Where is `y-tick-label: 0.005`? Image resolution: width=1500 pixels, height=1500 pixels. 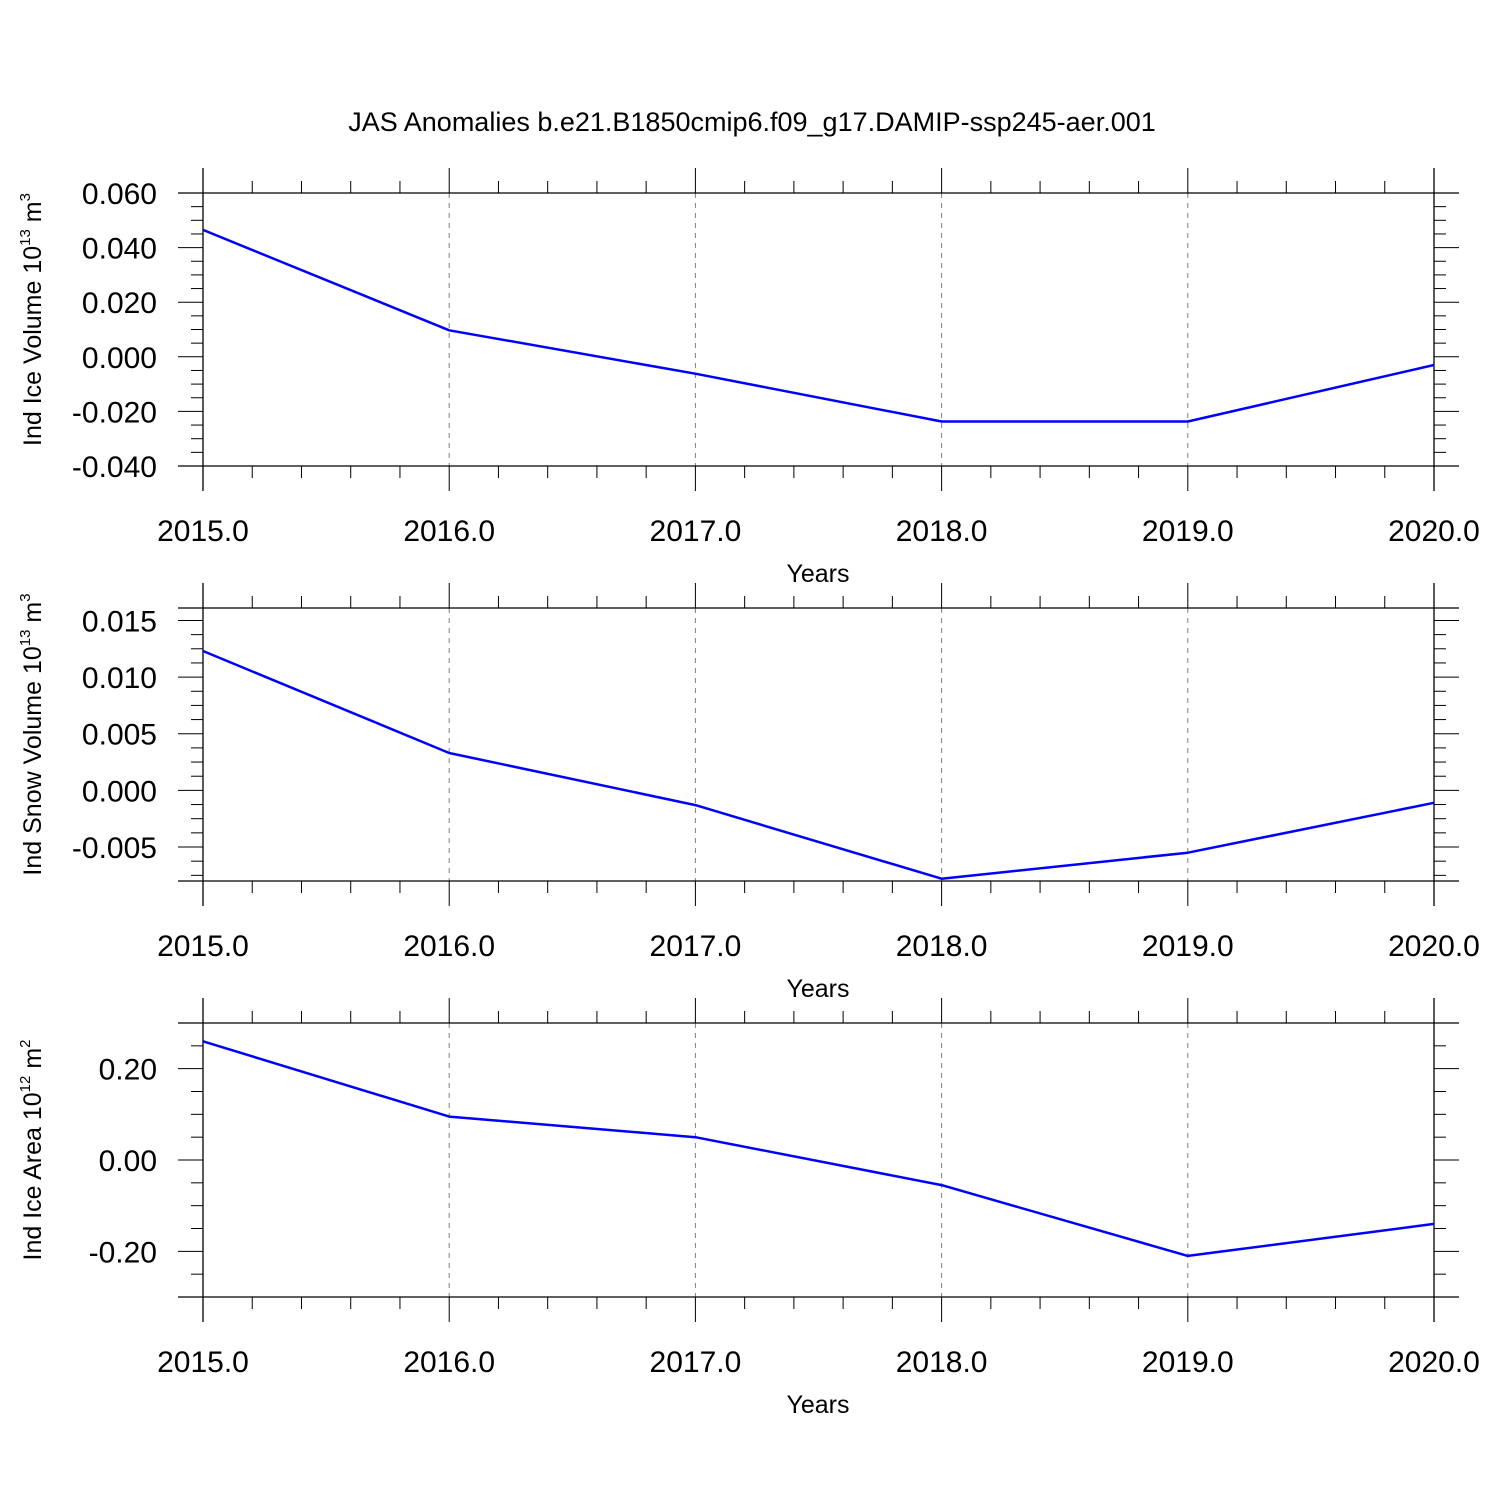 y-tick-label: 0.005 is located at coordinates (119, 735).